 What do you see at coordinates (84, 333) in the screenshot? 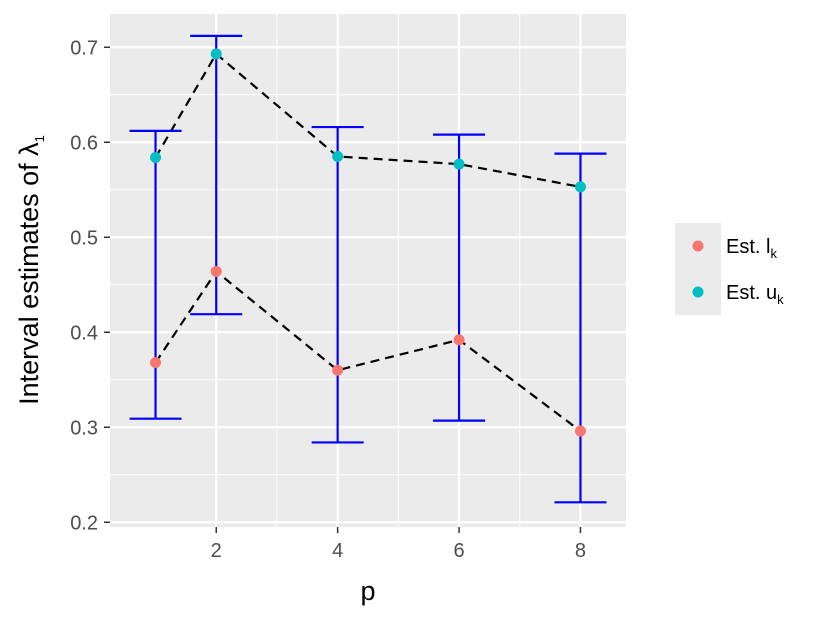
I see `y-tick-label: 0.4` at bounding box center [84, 333].